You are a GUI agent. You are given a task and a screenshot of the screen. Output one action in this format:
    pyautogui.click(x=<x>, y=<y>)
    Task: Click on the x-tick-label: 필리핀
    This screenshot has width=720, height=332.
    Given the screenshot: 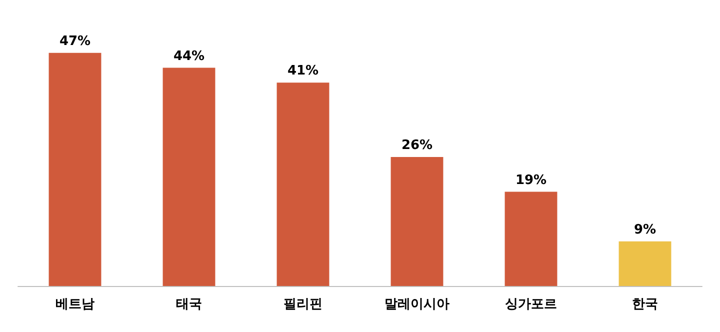 What is the action you would take?
    pyautogui.click(x=303, y=304)
    